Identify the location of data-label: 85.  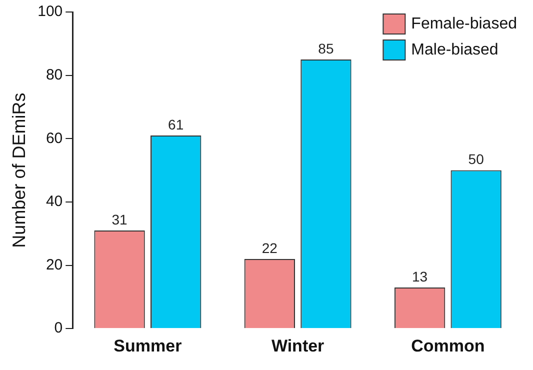
(326, 48).